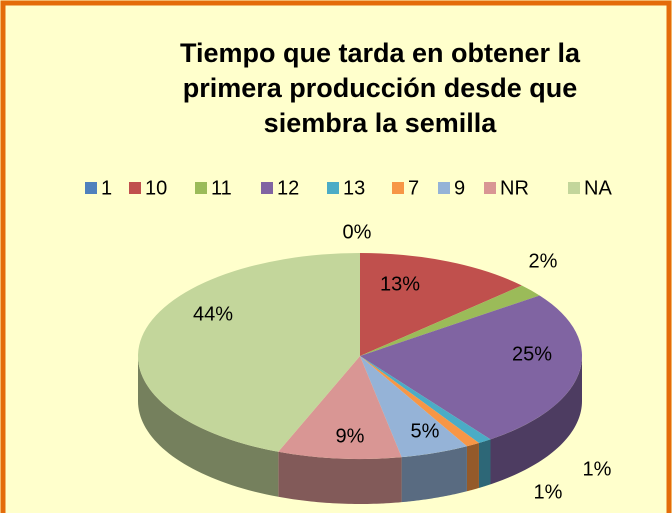 This screenshot has height=513, width=672. I want to click on legend-label: NR, so click(514, 188).